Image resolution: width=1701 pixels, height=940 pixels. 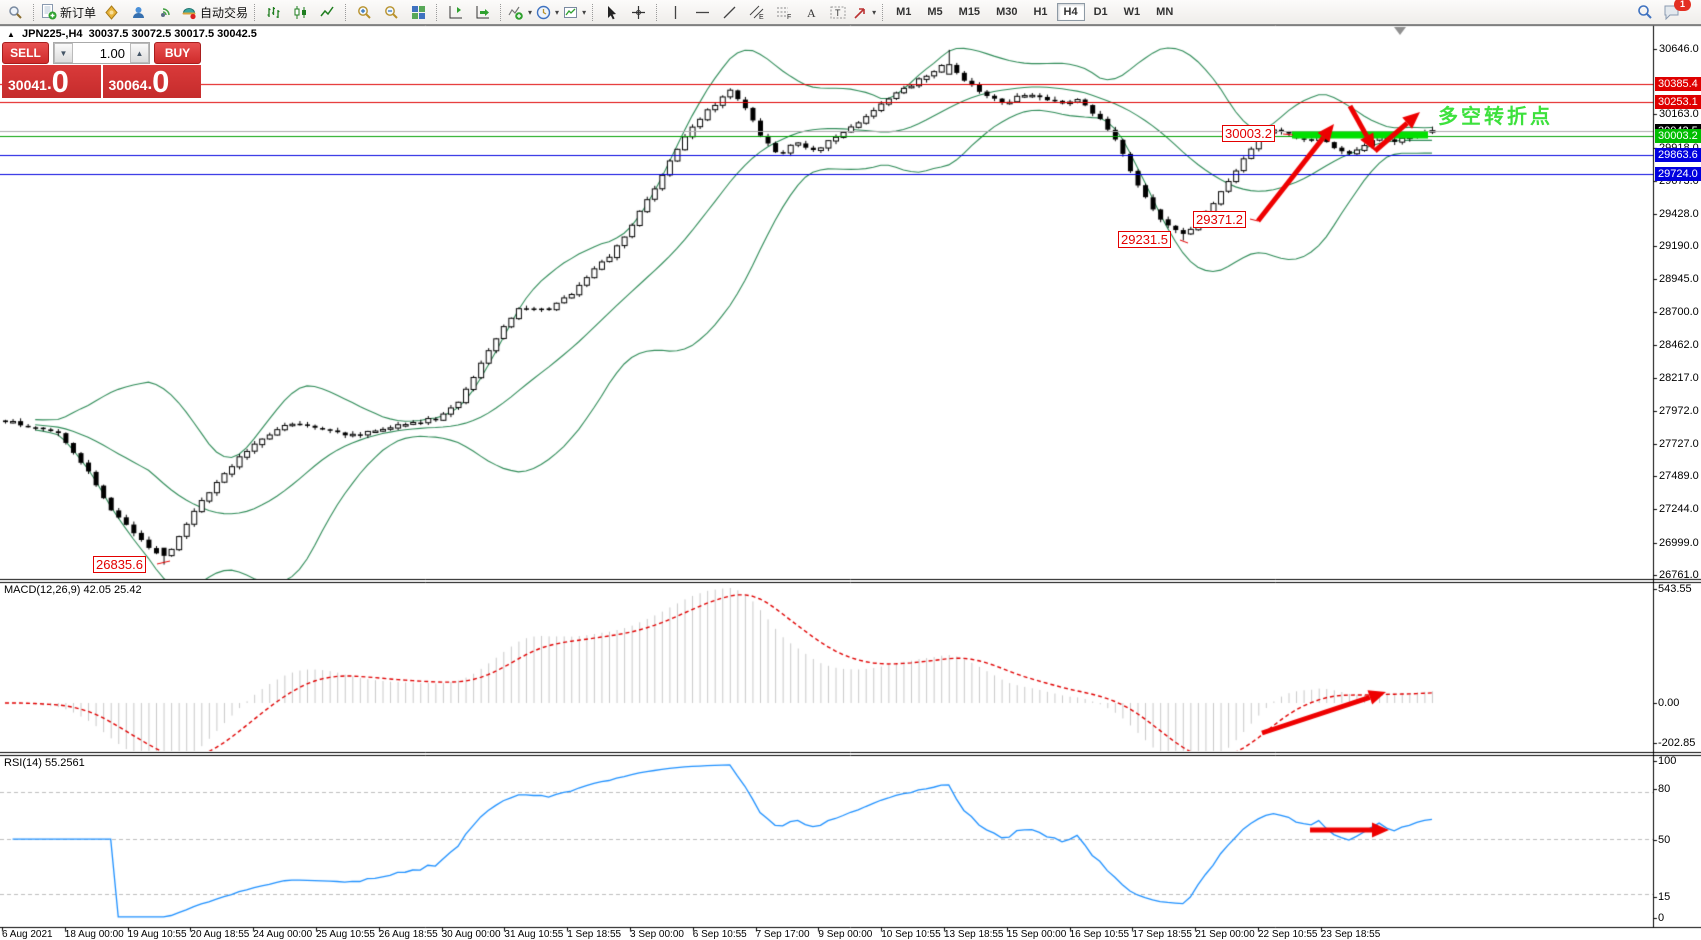 I want to click on price-tick-label: 30163.0, so click(x=1679, y=114).